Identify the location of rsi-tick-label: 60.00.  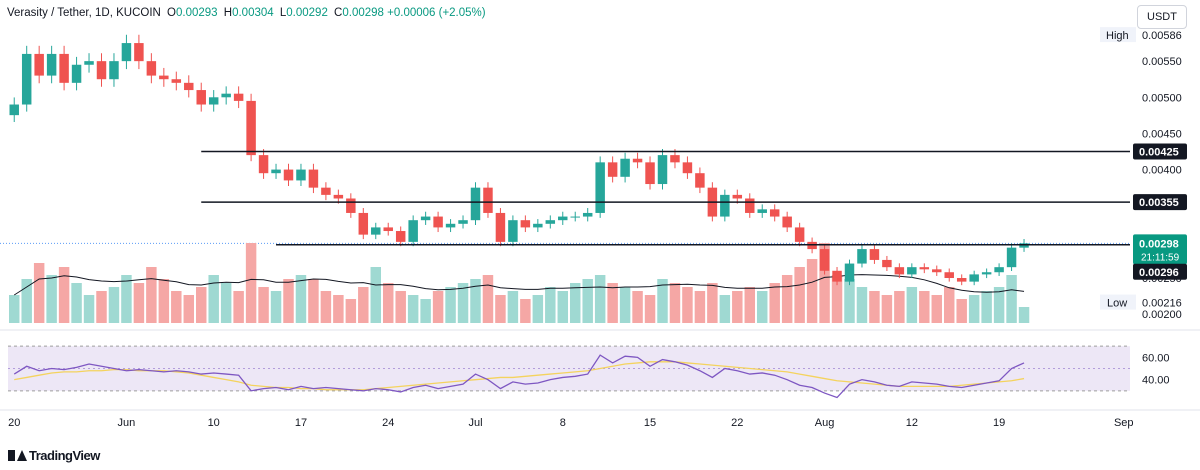
(1156, 358).